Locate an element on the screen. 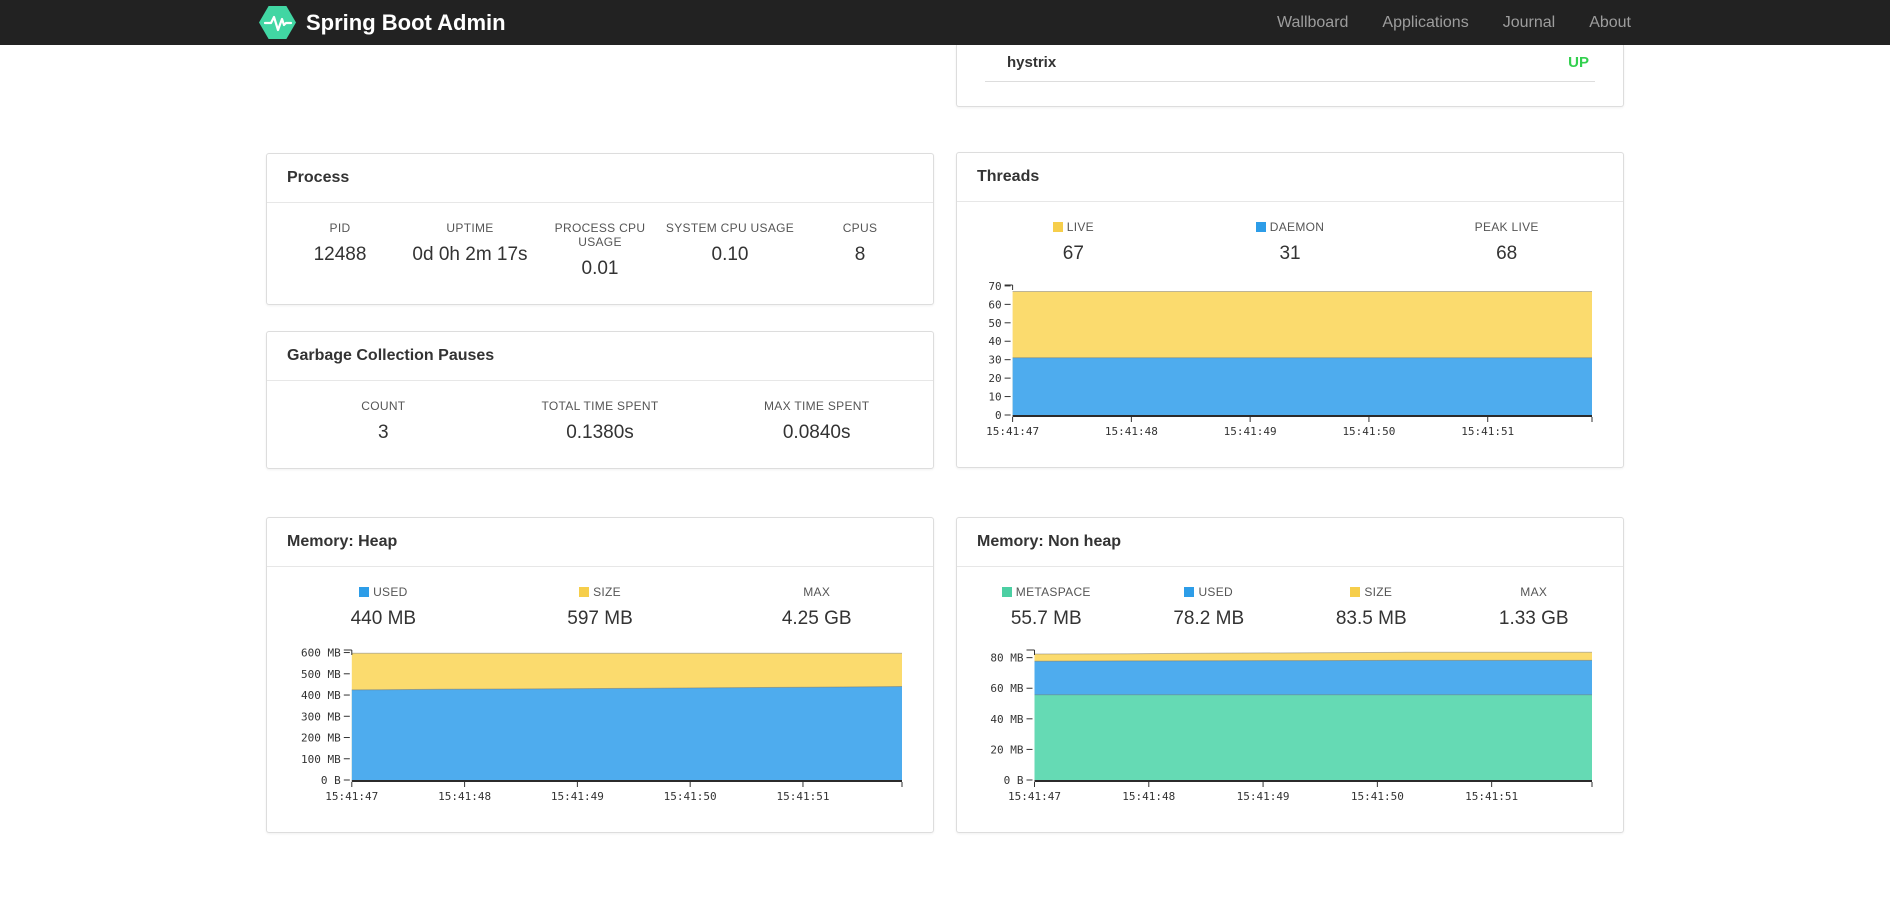 This screenshot has height=905, width=1890. nav-link-journal: Journal is located at coordinates (1529, 22).